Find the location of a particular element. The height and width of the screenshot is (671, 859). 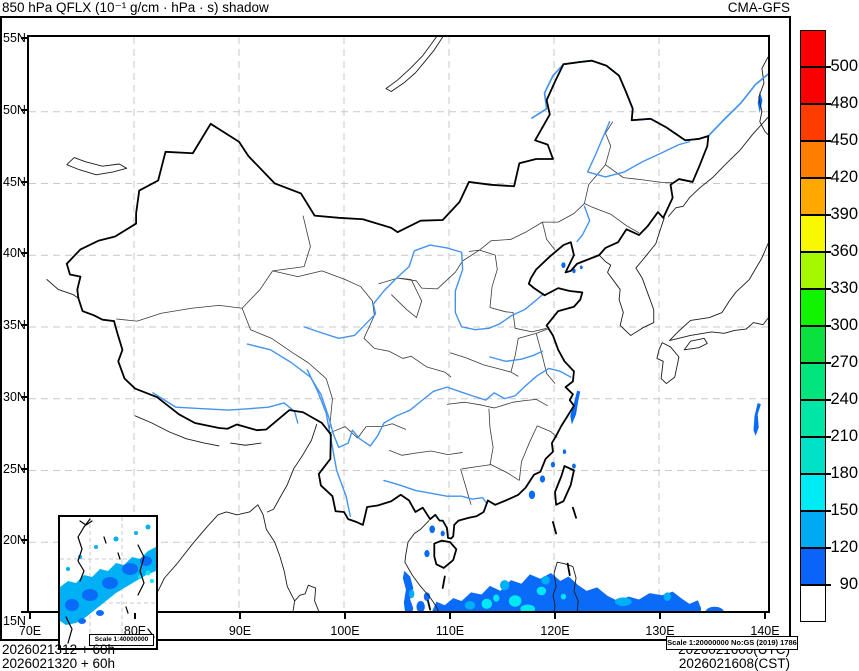

colorbar-tick-label: 120 is located at coordinates (844, 547).